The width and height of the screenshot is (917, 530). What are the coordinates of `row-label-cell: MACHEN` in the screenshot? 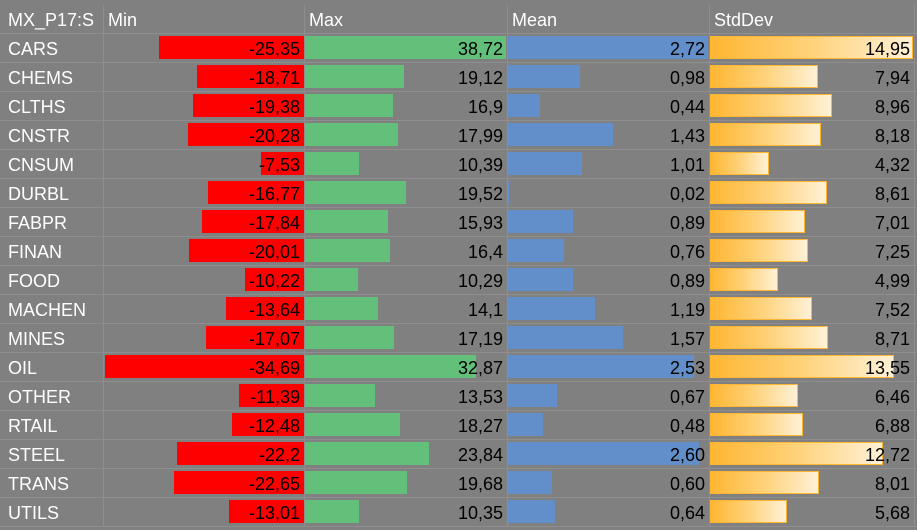 It's located at (52, 309).